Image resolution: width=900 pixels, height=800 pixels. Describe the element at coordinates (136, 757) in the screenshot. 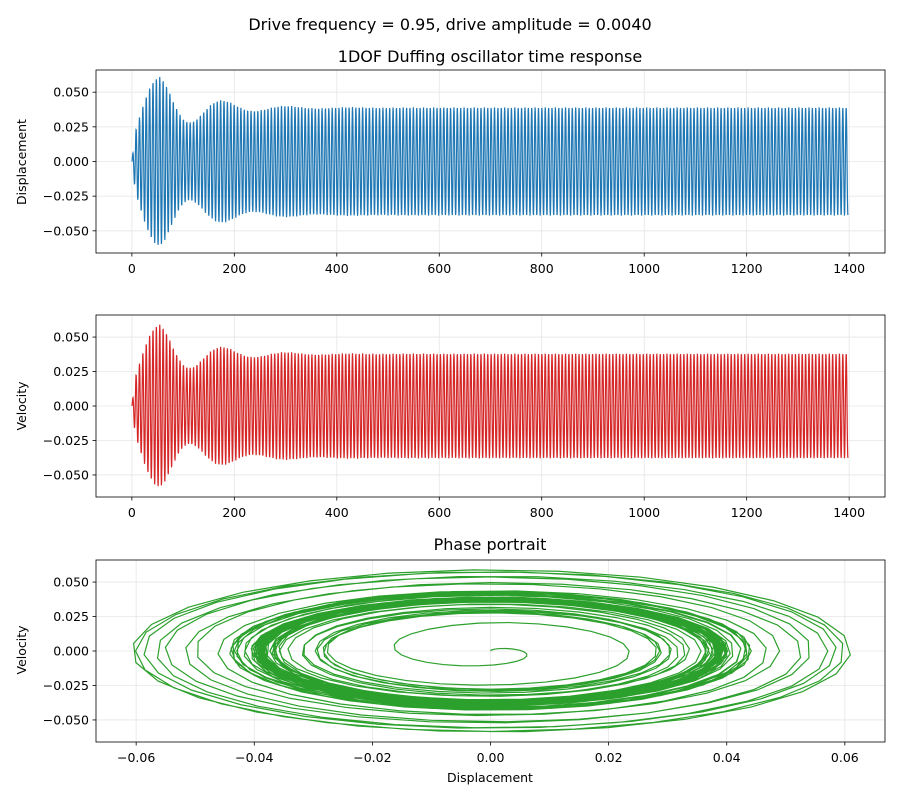

I see `x-tick-label: −0.06` at that location.